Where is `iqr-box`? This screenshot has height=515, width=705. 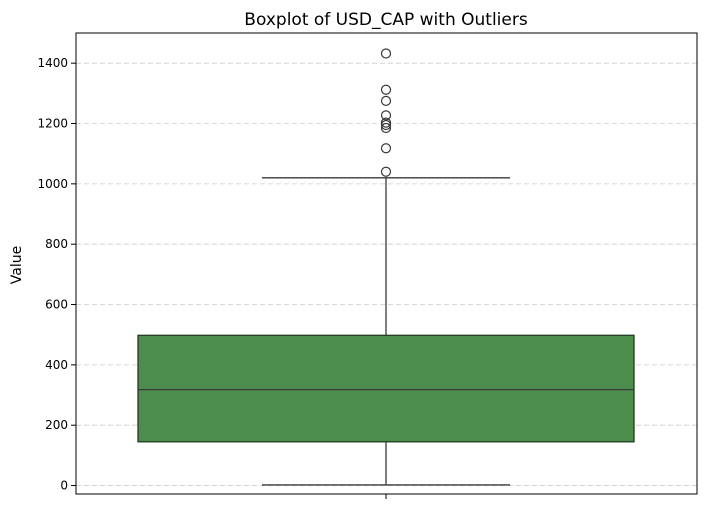 iqr-box is located at coordinates (386, 388).